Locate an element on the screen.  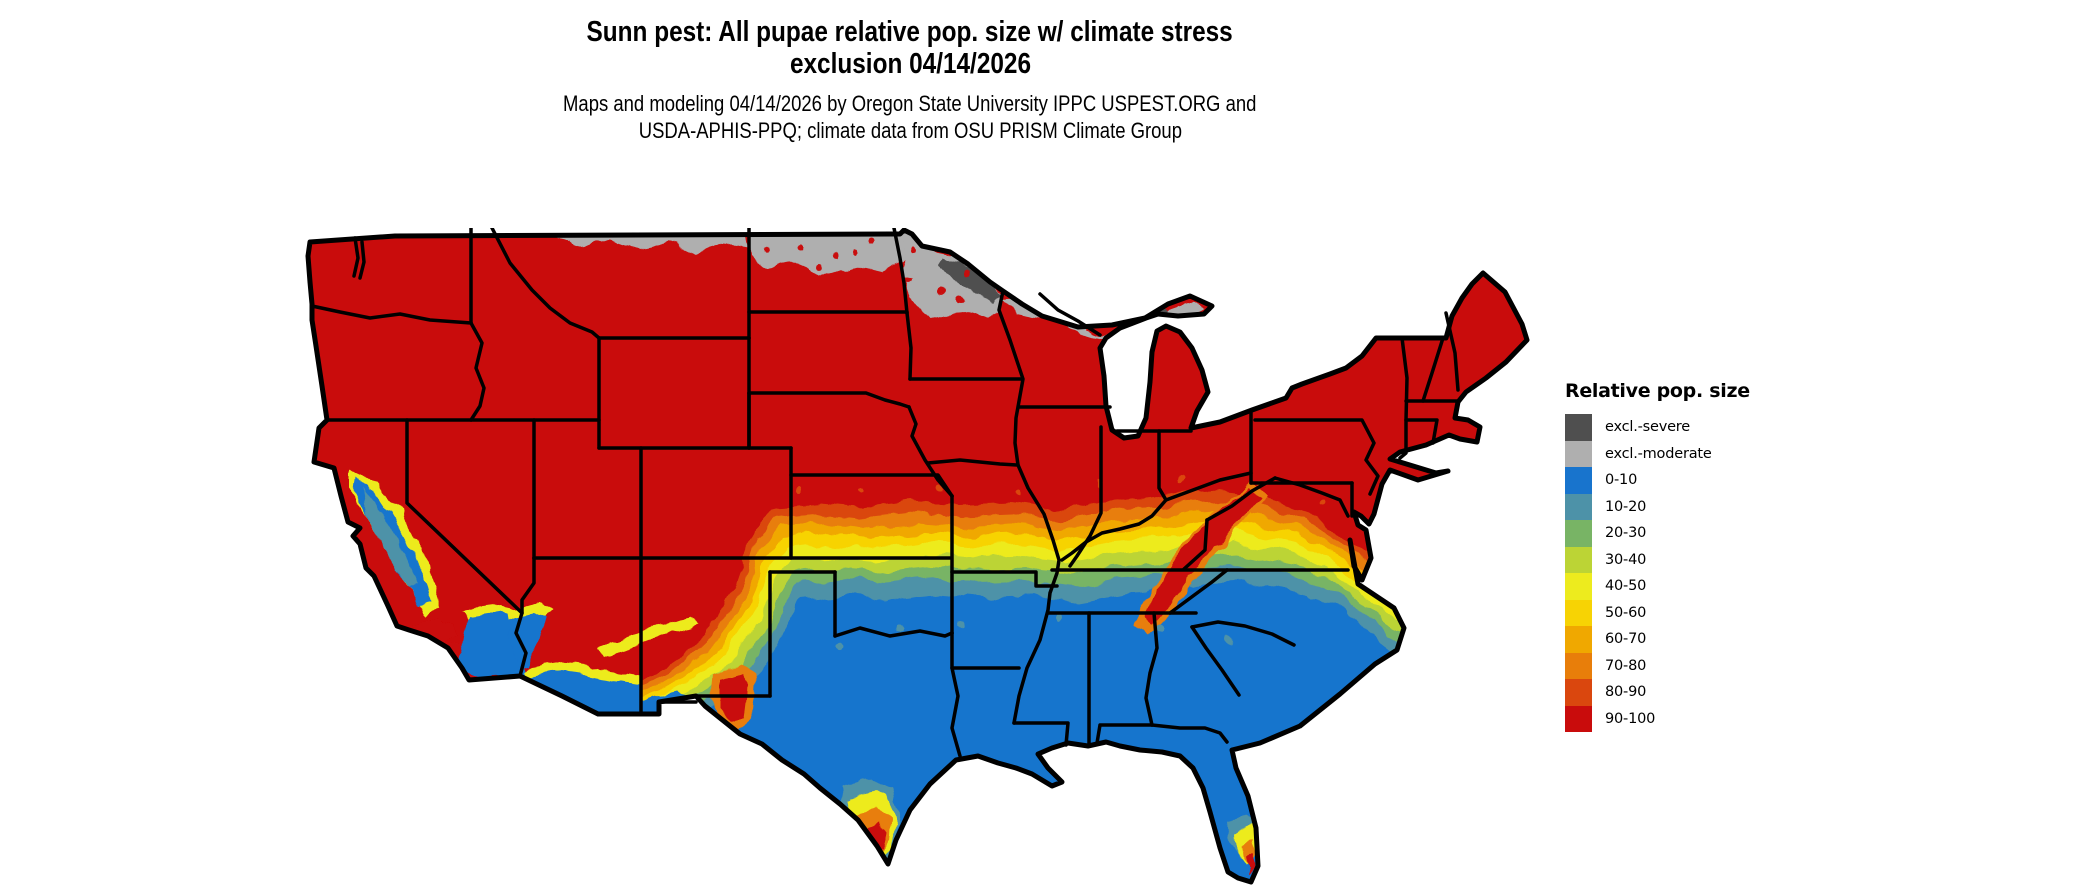
legend-label: 20-30 is located at coordinates (1626, 533).